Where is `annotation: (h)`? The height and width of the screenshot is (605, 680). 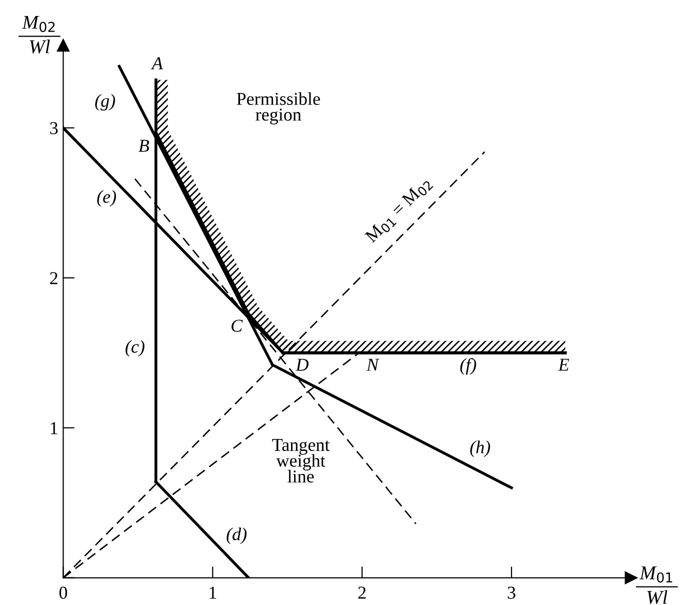 annotation: (h) is located at coordinates (480, 448).